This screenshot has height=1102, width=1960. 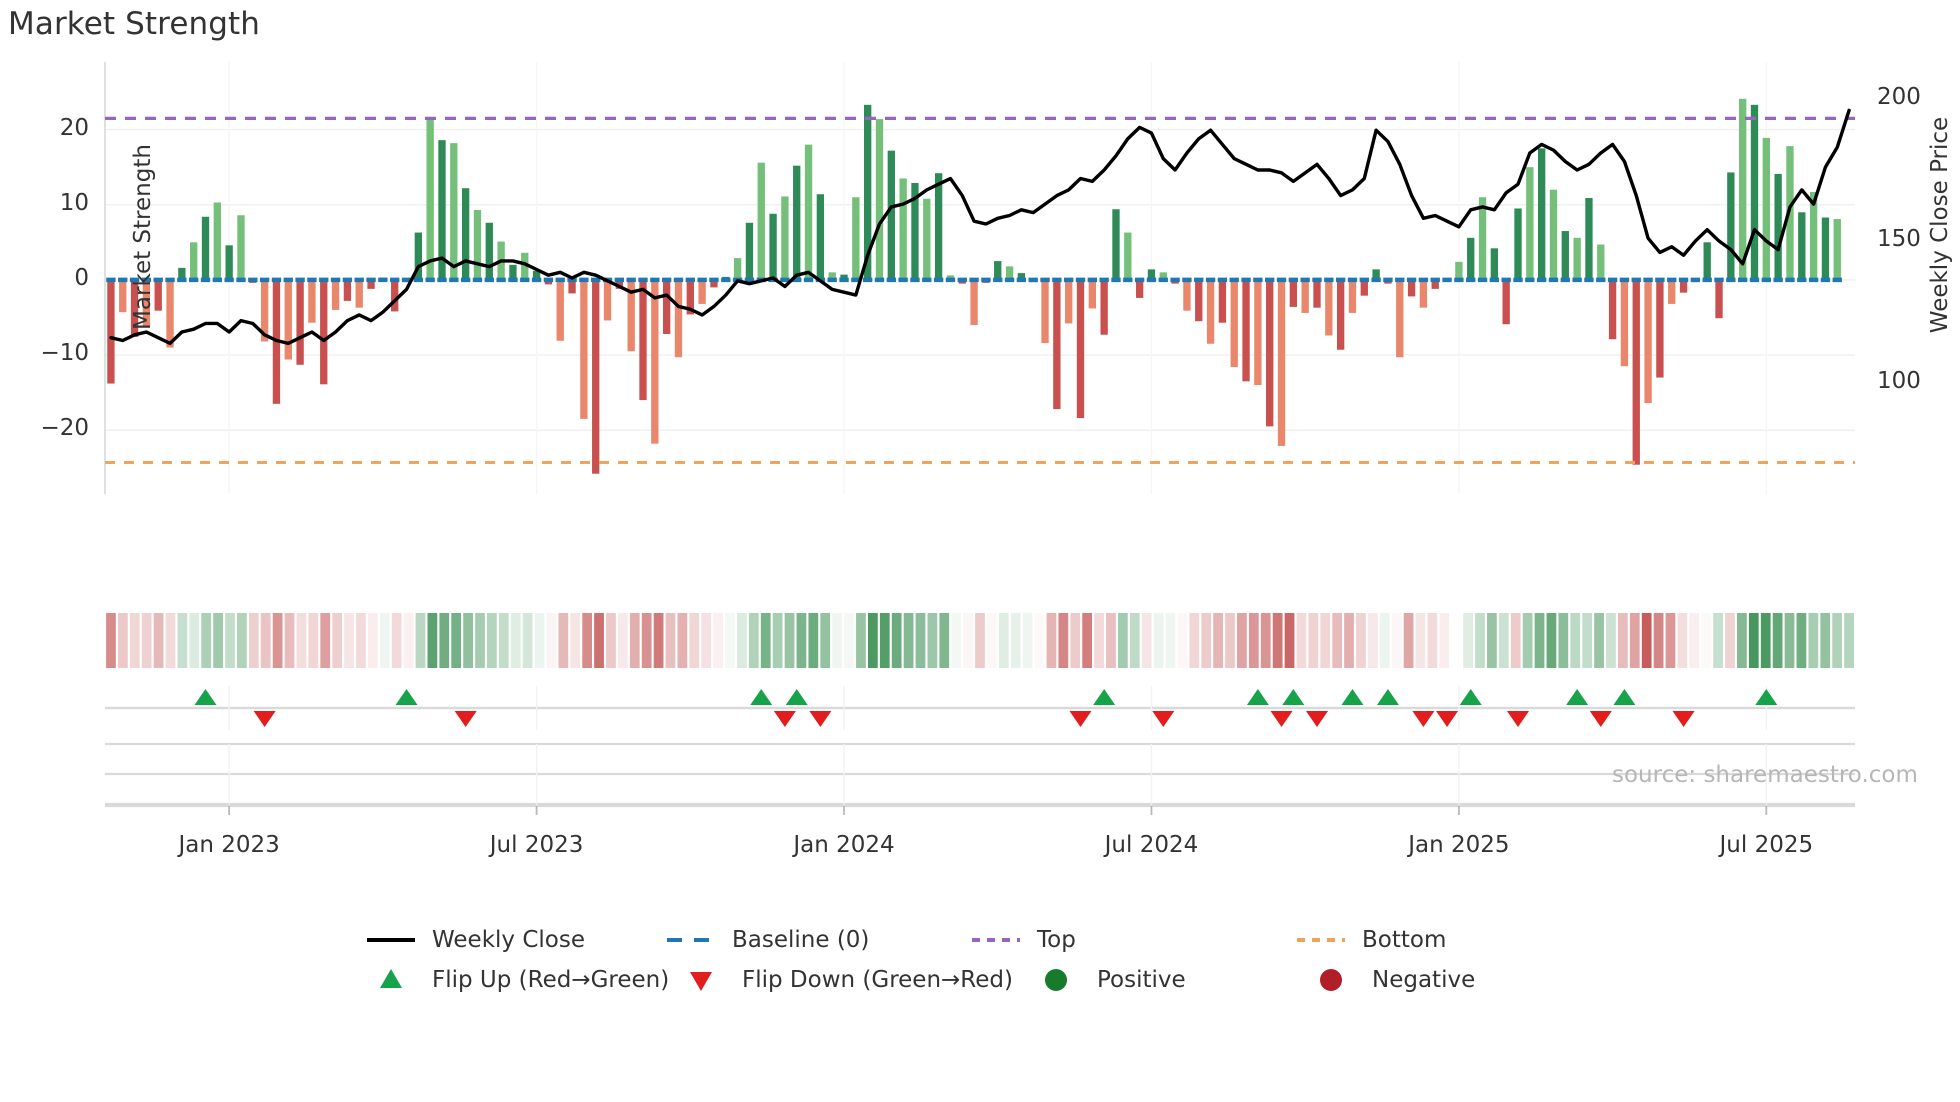 I want to click on legend-item: Weekly Close, so click(x=510, y=940).